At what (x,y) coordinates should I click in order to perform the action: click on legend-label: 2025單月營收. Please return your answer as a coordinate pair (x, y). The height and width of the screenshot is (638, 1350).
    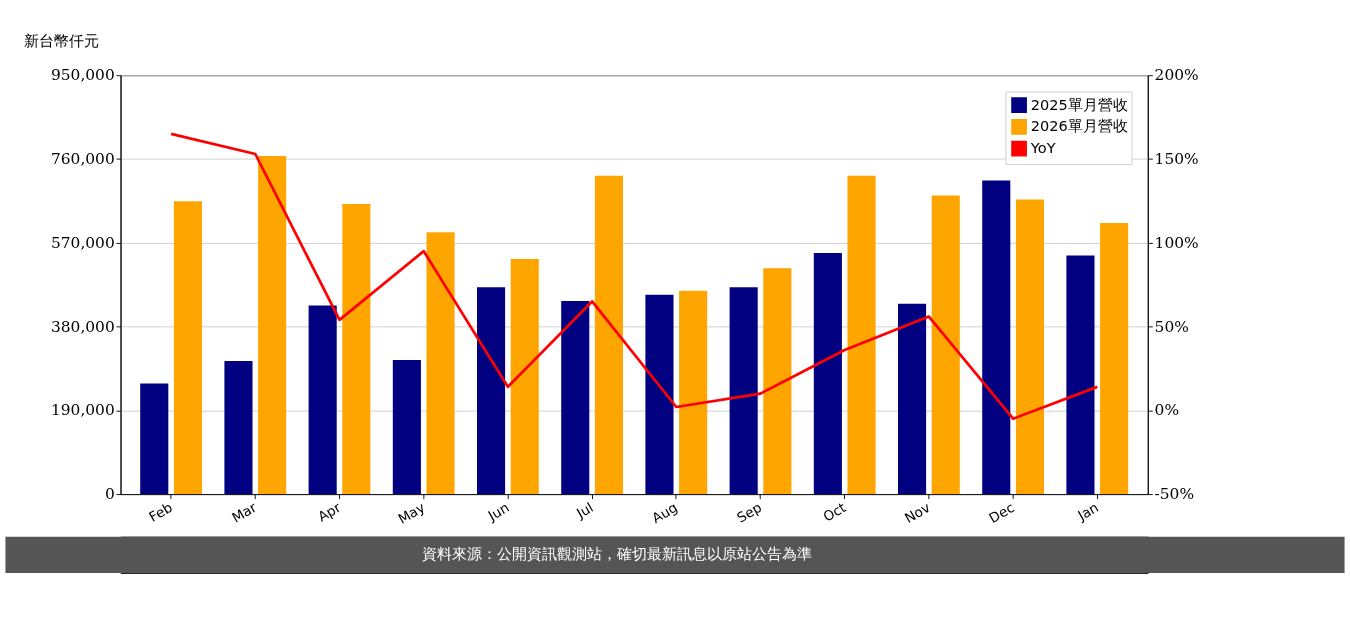
    Looking at the image, I should click on (1079, 104).